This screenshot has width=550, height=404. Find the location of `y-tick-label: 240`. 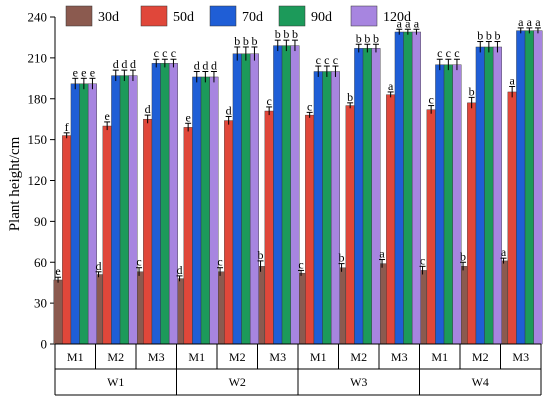

y-tick-label: 240 is located at coordinates (38, 17).